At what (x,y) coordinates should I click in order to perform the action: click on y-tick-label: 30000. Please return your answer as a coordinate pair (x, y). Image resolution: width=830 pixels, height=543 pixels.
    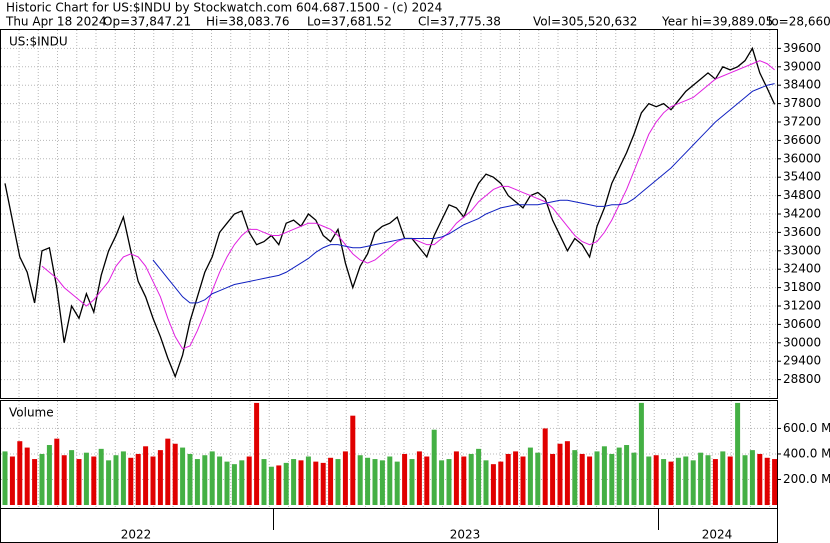
    Looking at the image, I should click on (802, 342).